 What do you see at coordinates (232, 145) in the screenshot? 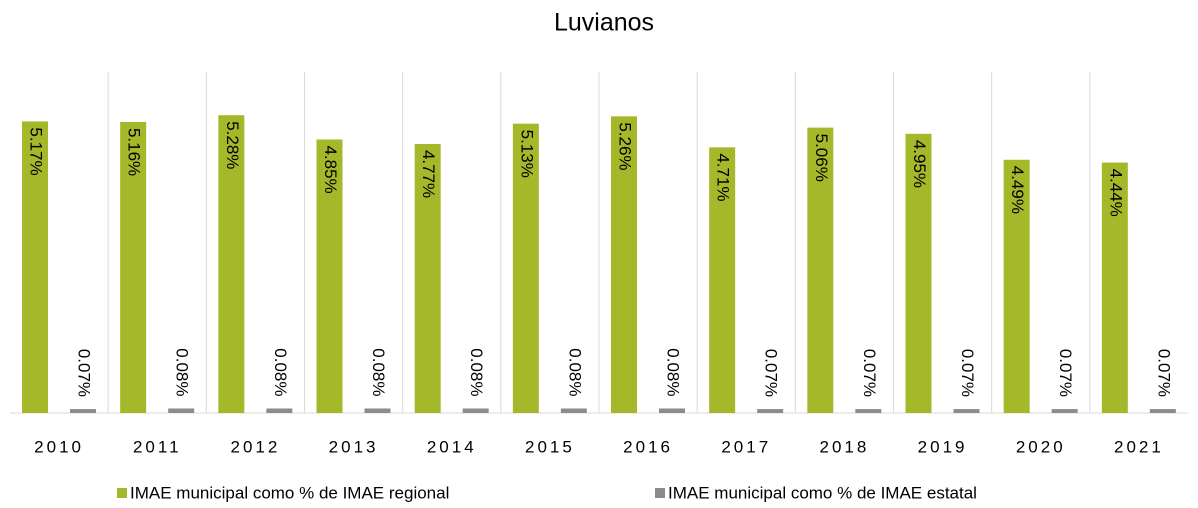
I see `data-label: 5.28%` at bounding box center [232, 145].